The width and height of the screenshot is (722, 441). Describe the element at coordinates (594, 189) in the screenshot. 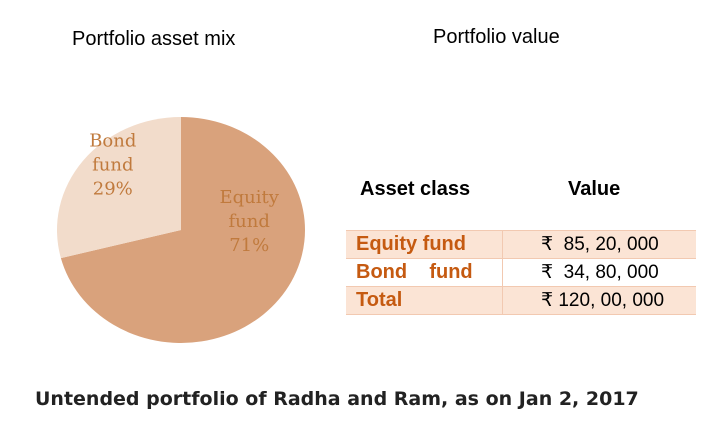

I see `header-value: Value` at that location.